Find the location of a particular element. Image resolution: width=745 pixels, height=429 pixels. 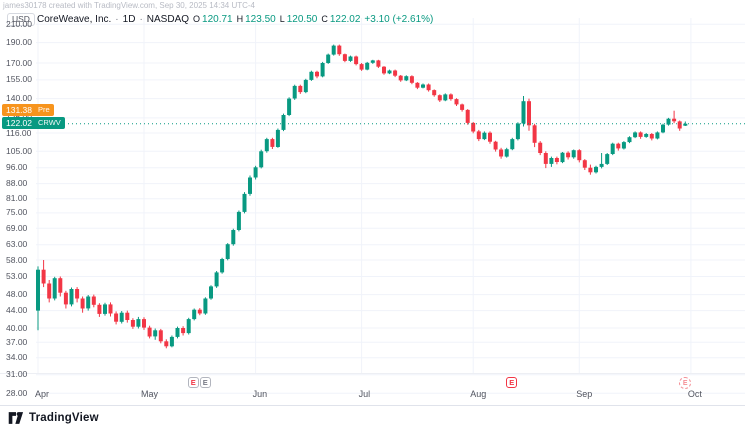

price-tick-label: 140.00 is located at coordinates (19, 98).